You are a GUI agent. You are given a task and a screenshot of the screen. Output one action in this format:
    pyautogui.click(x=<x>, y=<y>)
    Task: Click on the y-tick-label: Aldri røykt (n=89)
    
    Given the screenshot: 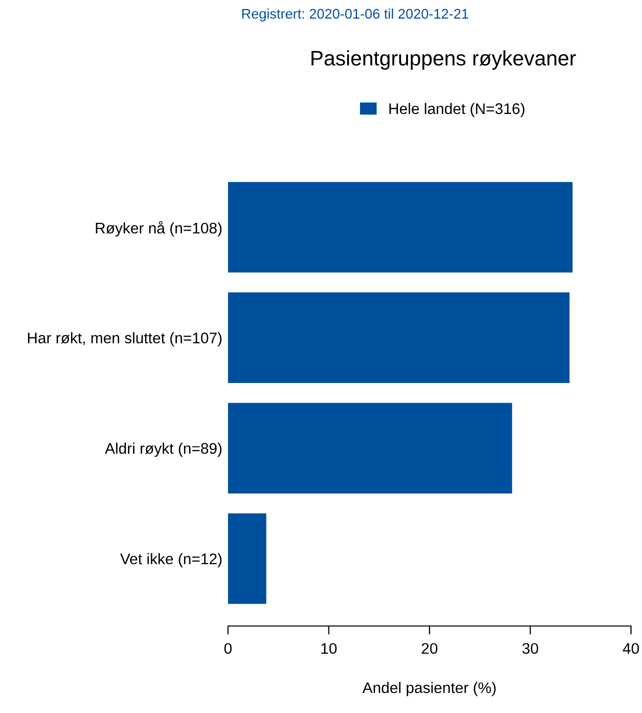 What is the action you would take?
    pyautogui.click(x=163, y=449)
    